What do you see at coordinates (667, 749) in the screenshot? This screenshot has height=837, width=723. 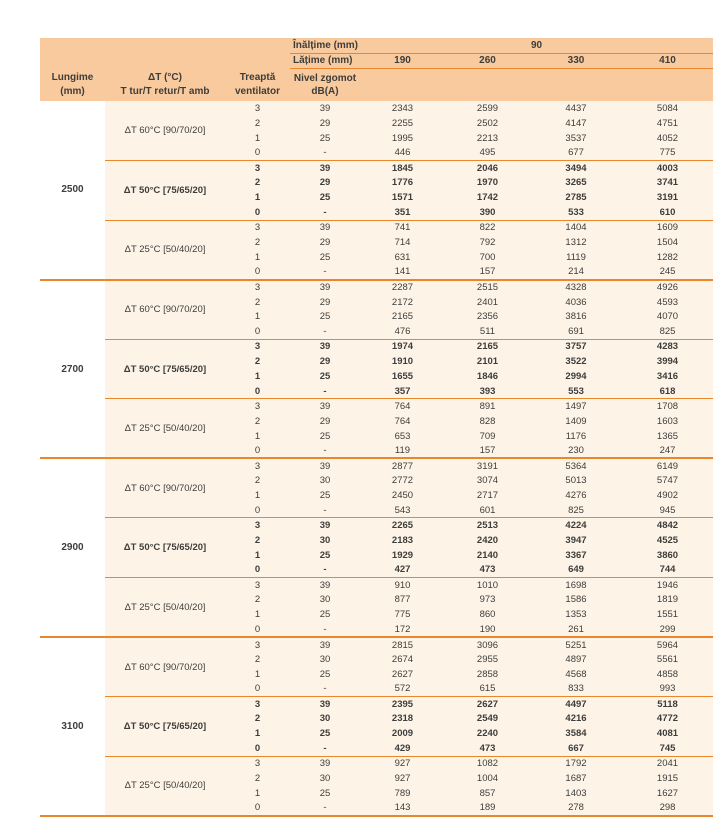 I see `output-value-cell: 745` at bounding box center [667, 749].